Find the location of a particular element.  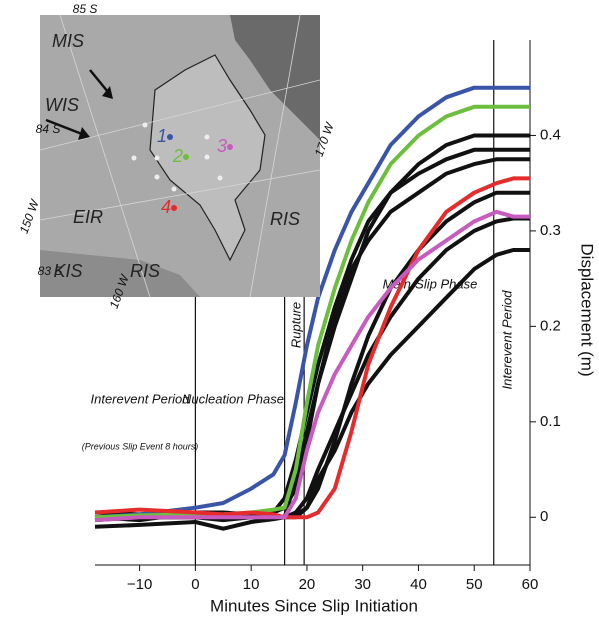

x-tick-label: 30 is located at coordinates (362, 584).